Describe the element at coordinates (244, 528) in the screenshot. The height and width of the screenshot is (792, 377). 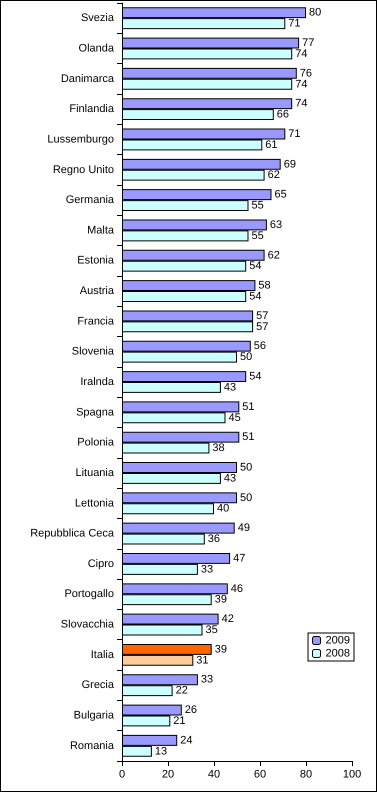
I see `data-label: 49` at that location.